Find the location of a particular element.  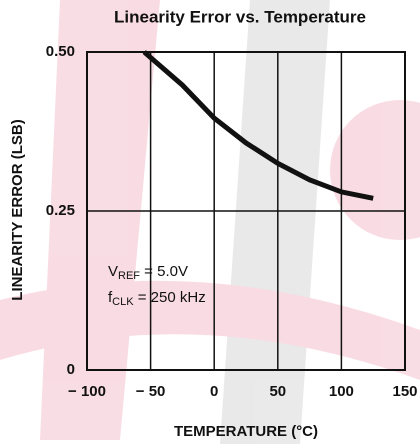

annotation-rest: = 250 kHz is located at coordinates (170, 297).